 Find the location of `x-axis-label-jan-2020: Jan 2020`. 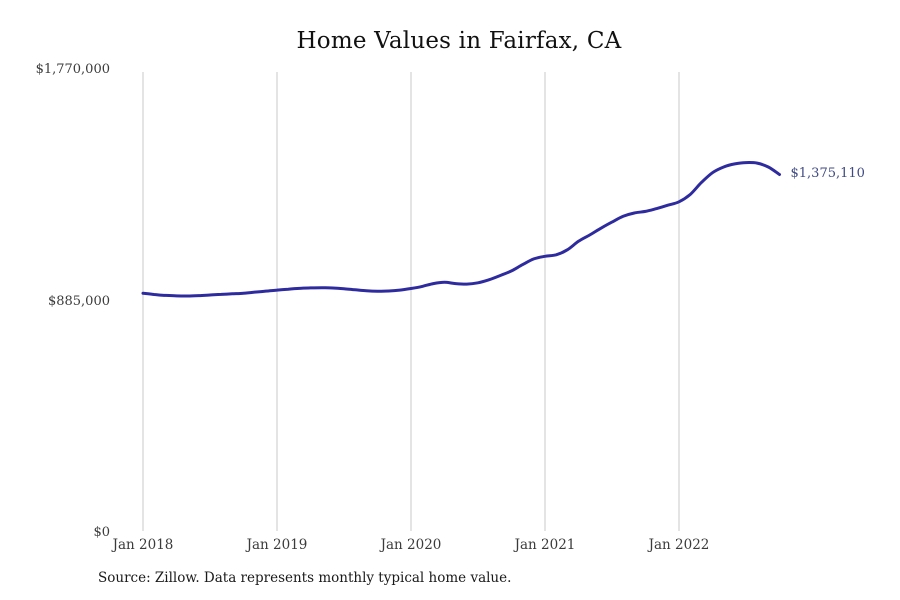

x-axis-label-jan-2020: Jan 2020 is located at coordinates (411, 545).